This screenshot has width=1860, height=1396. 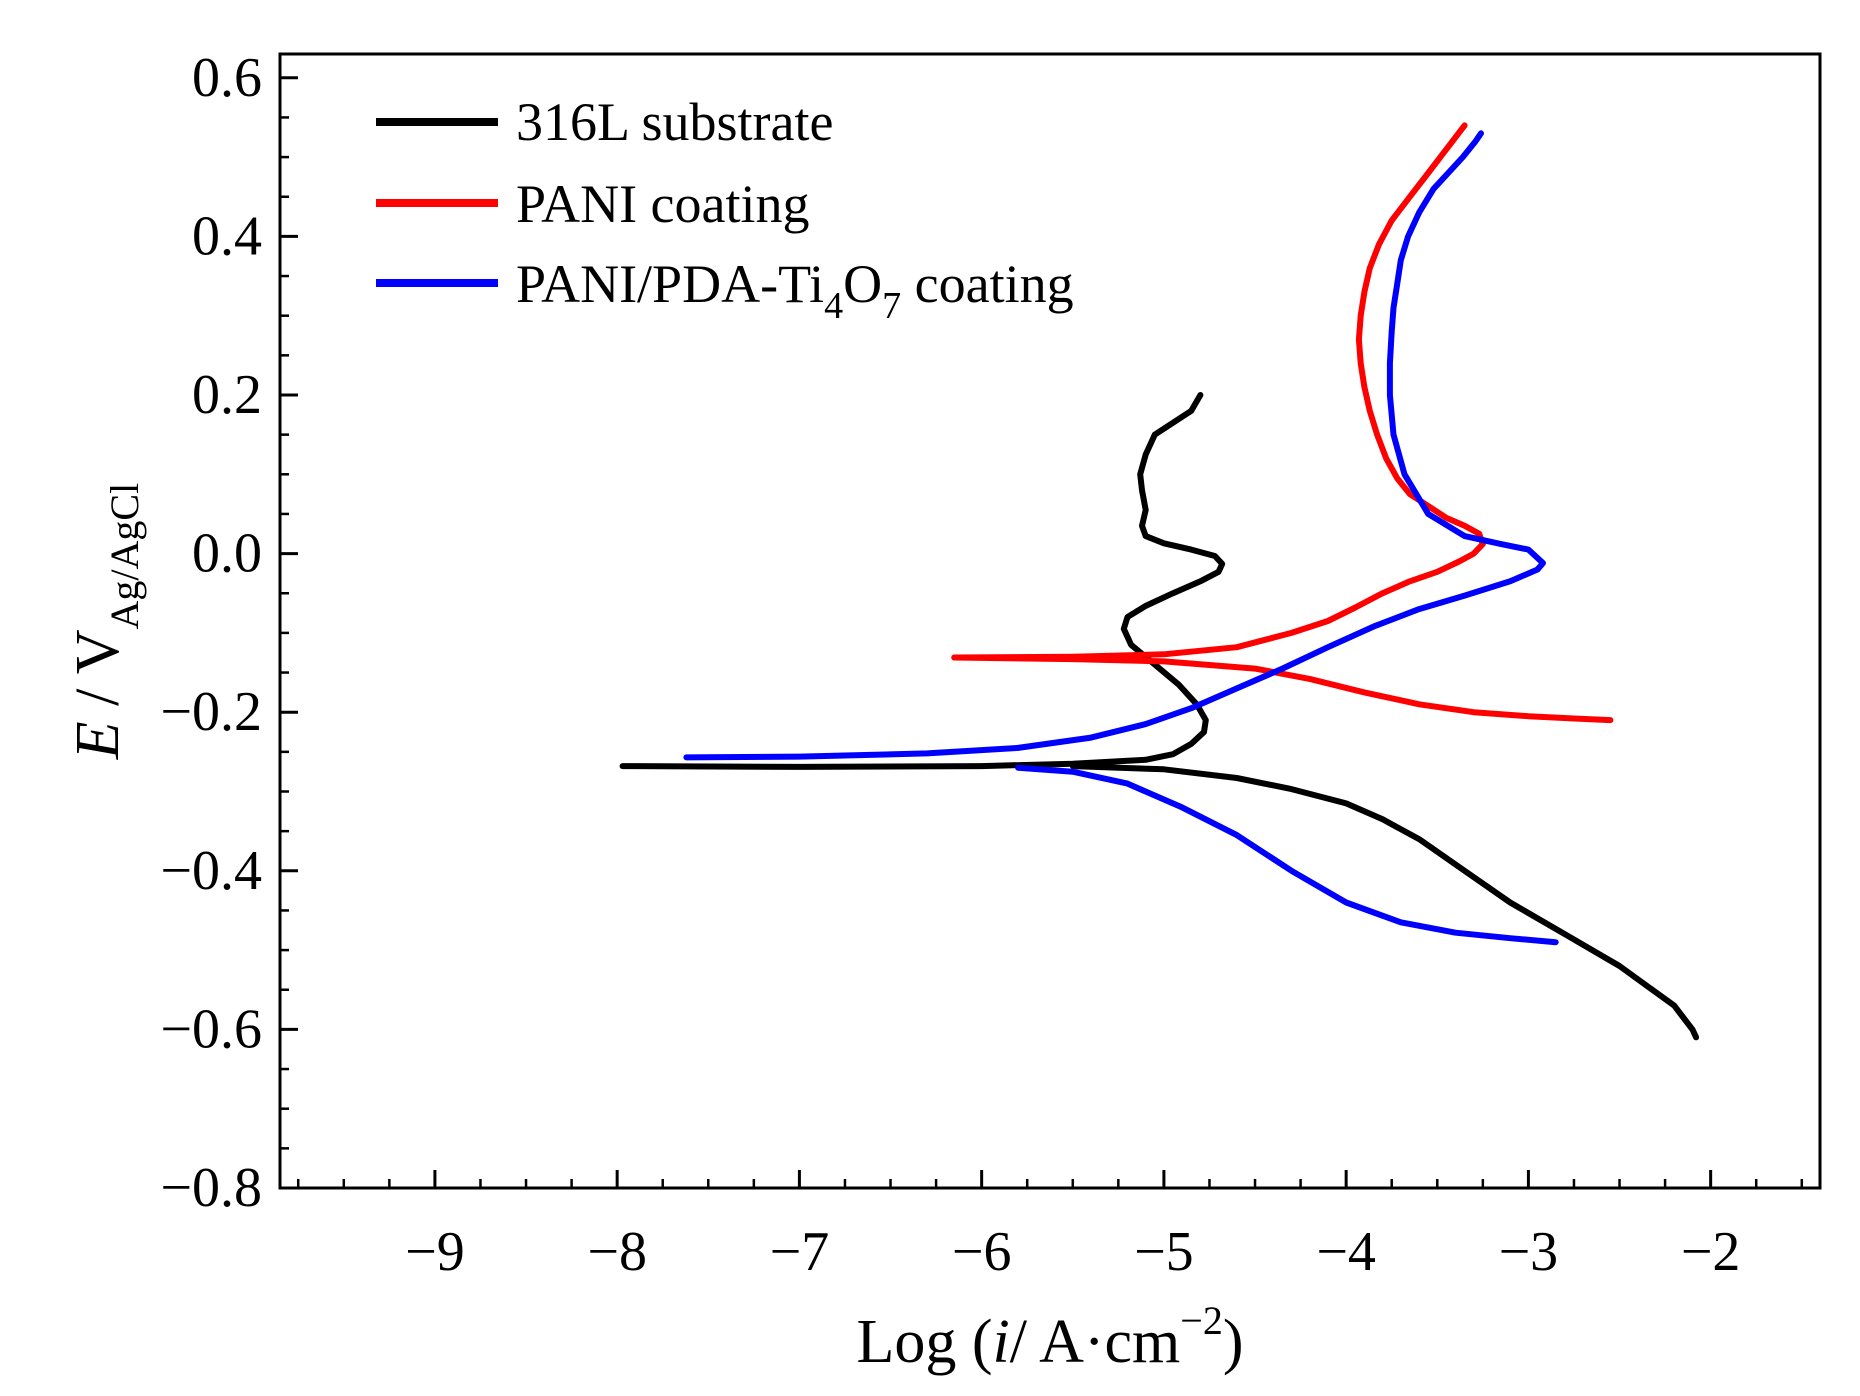 What do you see at coordinates (617, 1252) in the screenshot?
I see `x-tick-label: −8` at bounding box center [617, 1252].